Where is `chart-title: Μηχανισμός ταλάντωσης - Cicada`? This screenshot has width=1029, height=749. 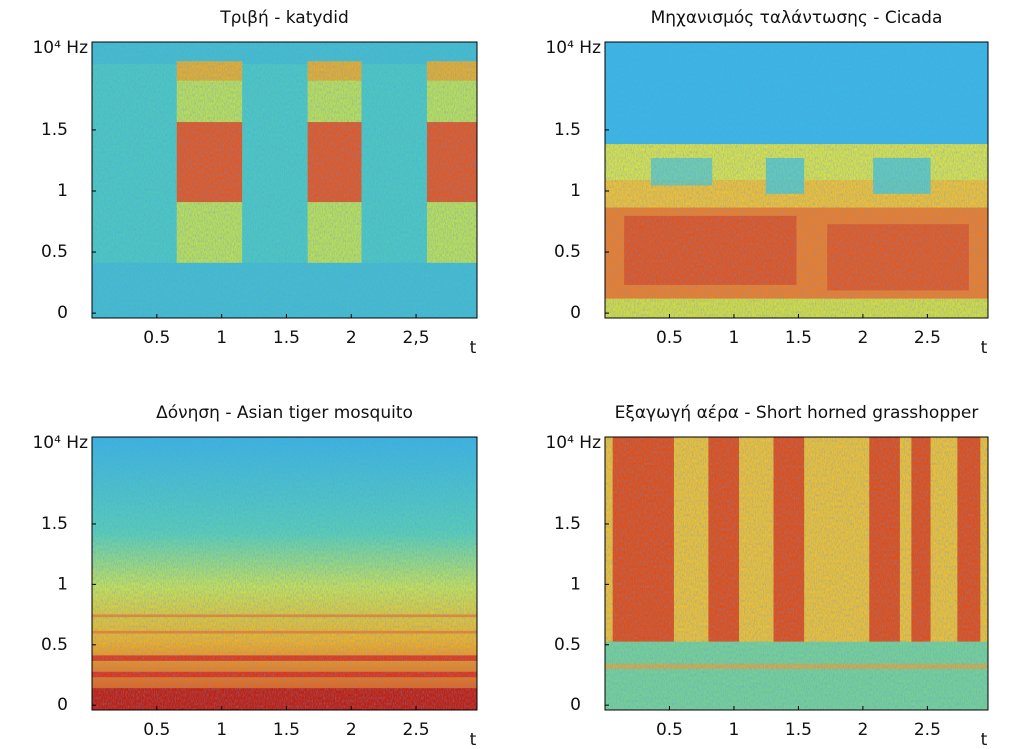
chart-title: Μηχανισμός ταλάντωσης - Cicada is located at coordinates (797, 18).